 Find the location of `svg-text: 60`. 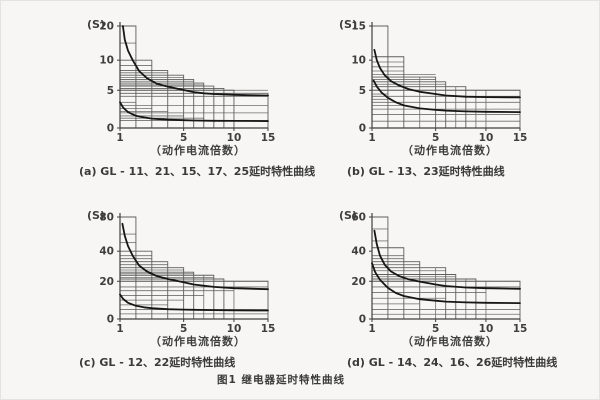

svg-text: 60 is located at coordinates (358, 218).